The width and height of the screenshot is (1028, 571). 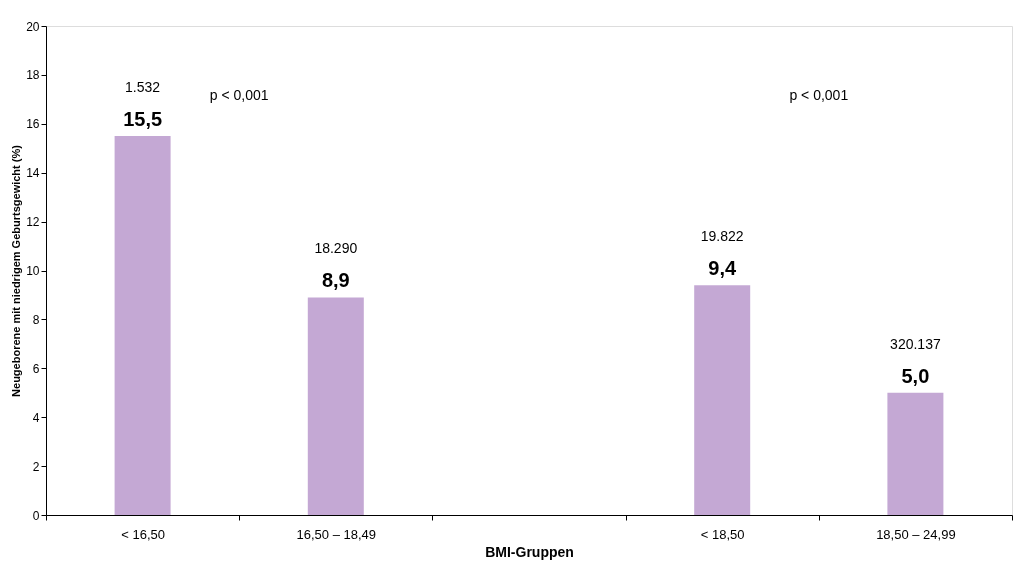 What do you see at coordinates (36, 368) in the screenshot?
I see `y-tick-label: 6` at bounding box center [36, 368].